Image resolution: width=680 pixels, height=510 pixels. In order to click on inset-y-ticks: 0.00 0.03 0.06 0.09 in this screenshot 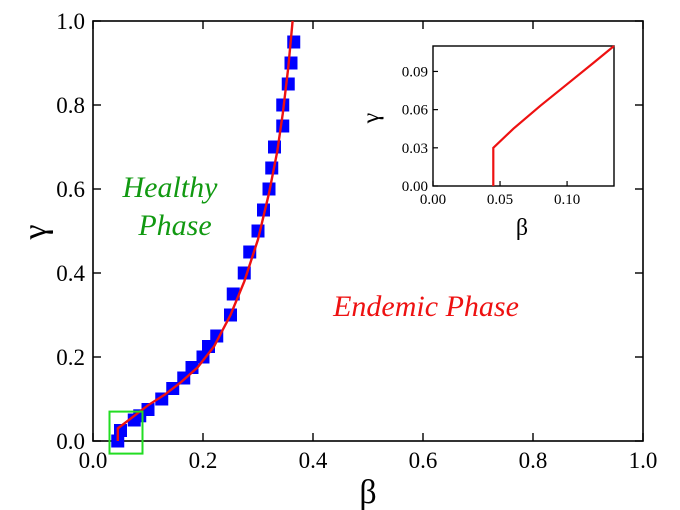, I will do `click(420, 129)`.